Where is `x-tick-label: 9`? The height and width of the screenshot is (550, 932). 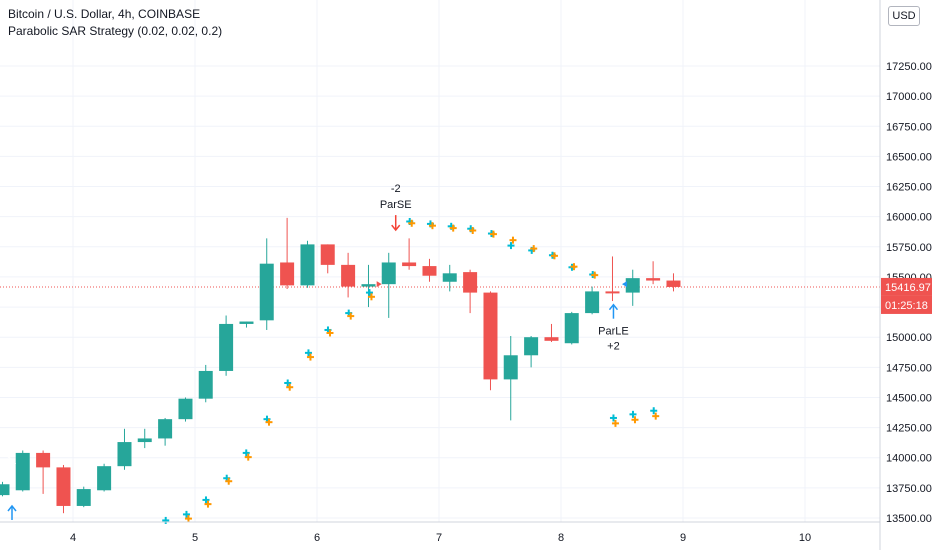 x-tick-label: 9 is located at coordinates (683, 538).